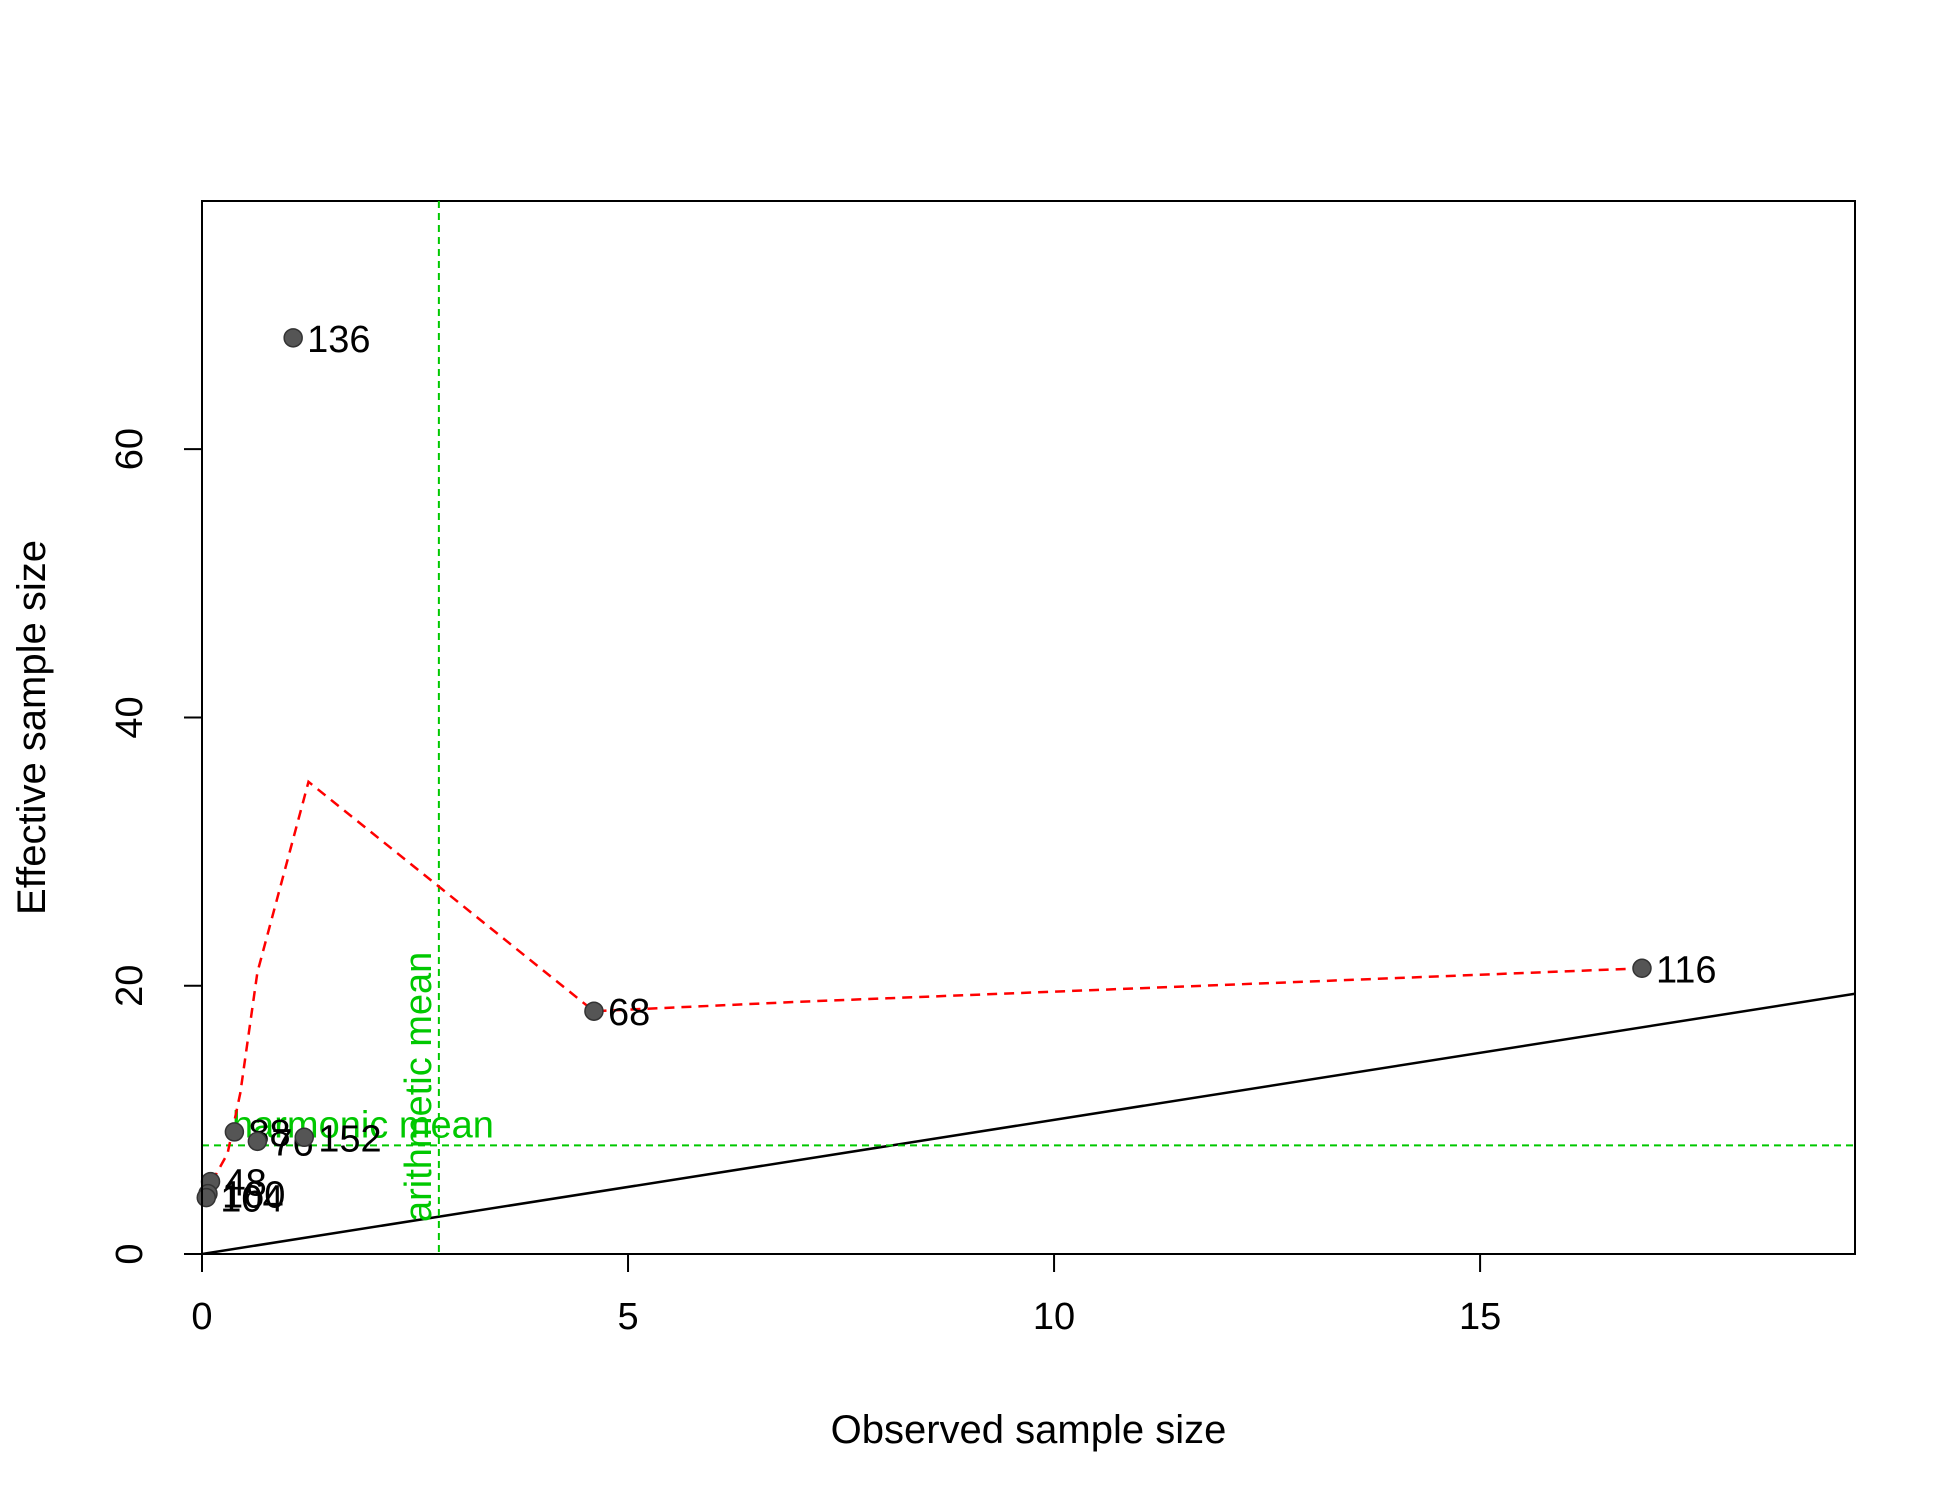 This screenshot has height=1500, width=1950. Describe the element at coordinates (1029, 1430) in the screenshot. I see `x-axis-label: Observed sample size` at that location.